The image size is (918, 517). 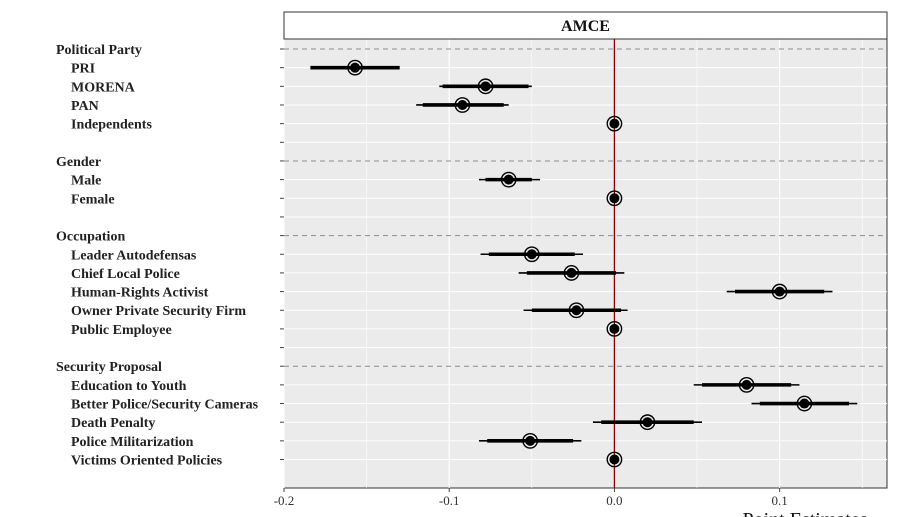 What do you see at coordinates (134, 255) in the screenshot?
I see `row-label: Leader Autodefensas` at bounding box center [134, 255].